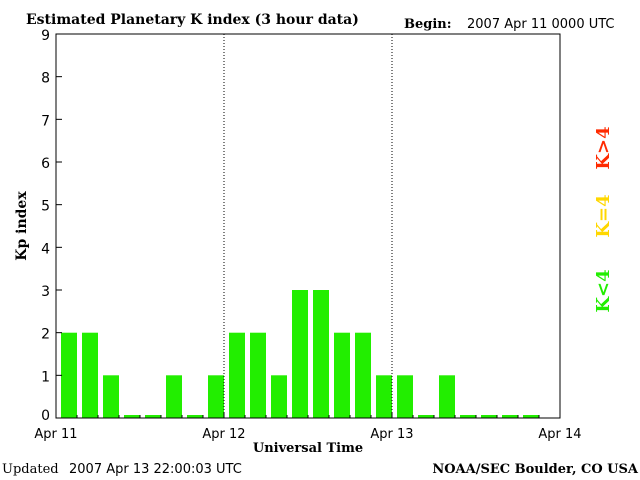 This screenshot has width=640, height=480. I want to click on legend-item-k-equal-4: K=4, so click(603, 215).